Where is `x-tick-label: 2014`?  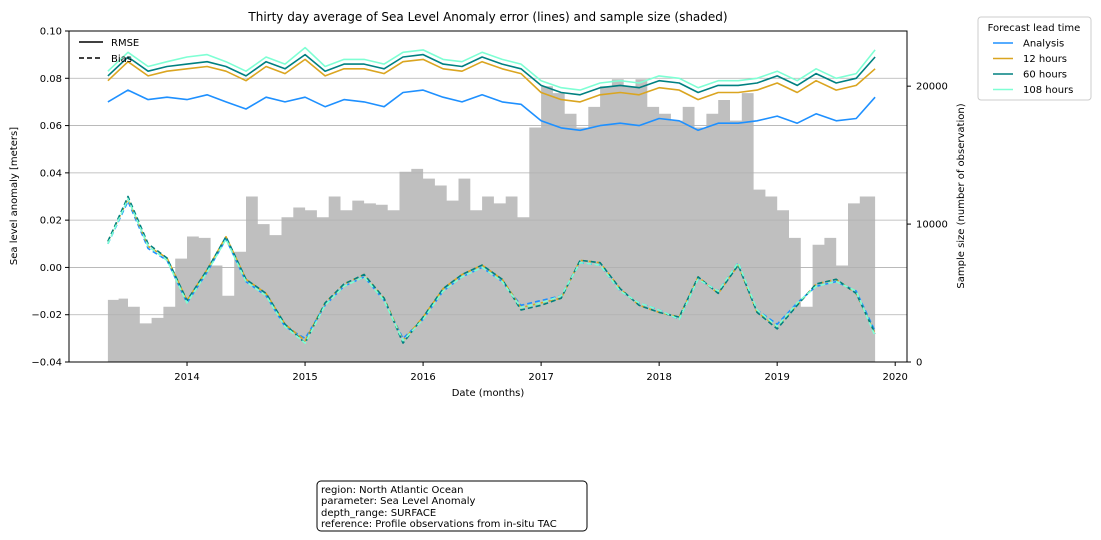 x-tick-label: 2014 is located at coordinates (186, 377).